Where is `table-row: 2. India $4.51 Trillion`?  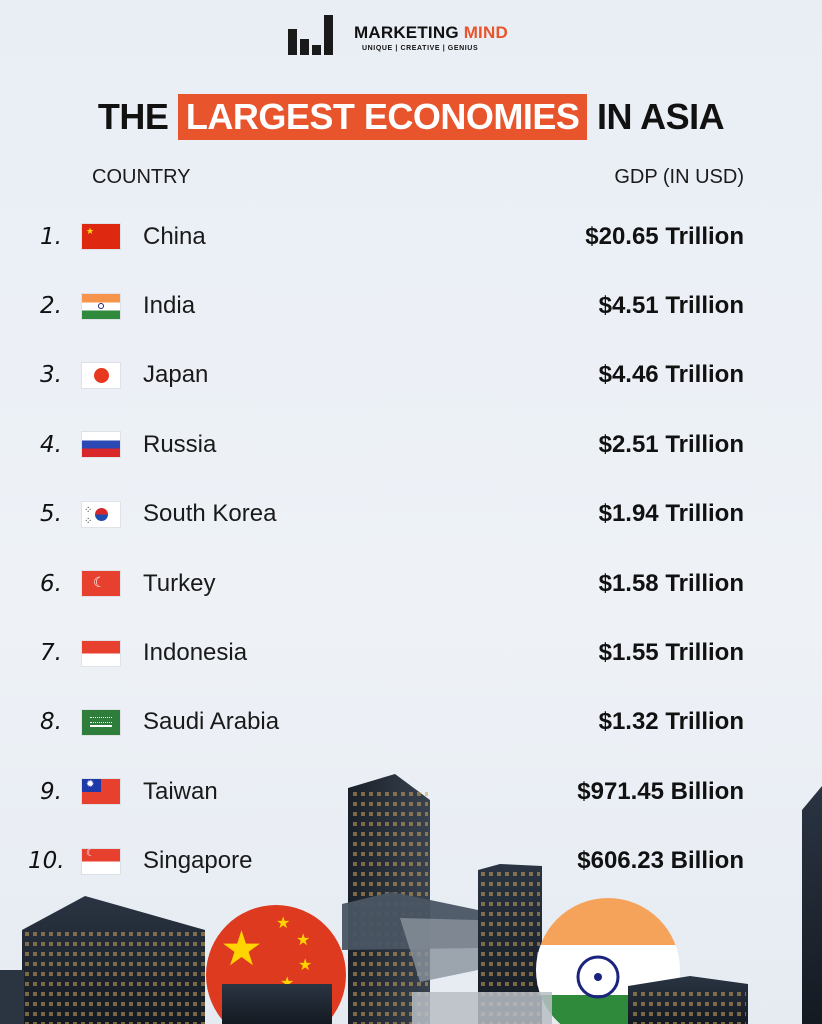 table-row: 2. India $4.51 Trillion is located at coordinates (411, 305).